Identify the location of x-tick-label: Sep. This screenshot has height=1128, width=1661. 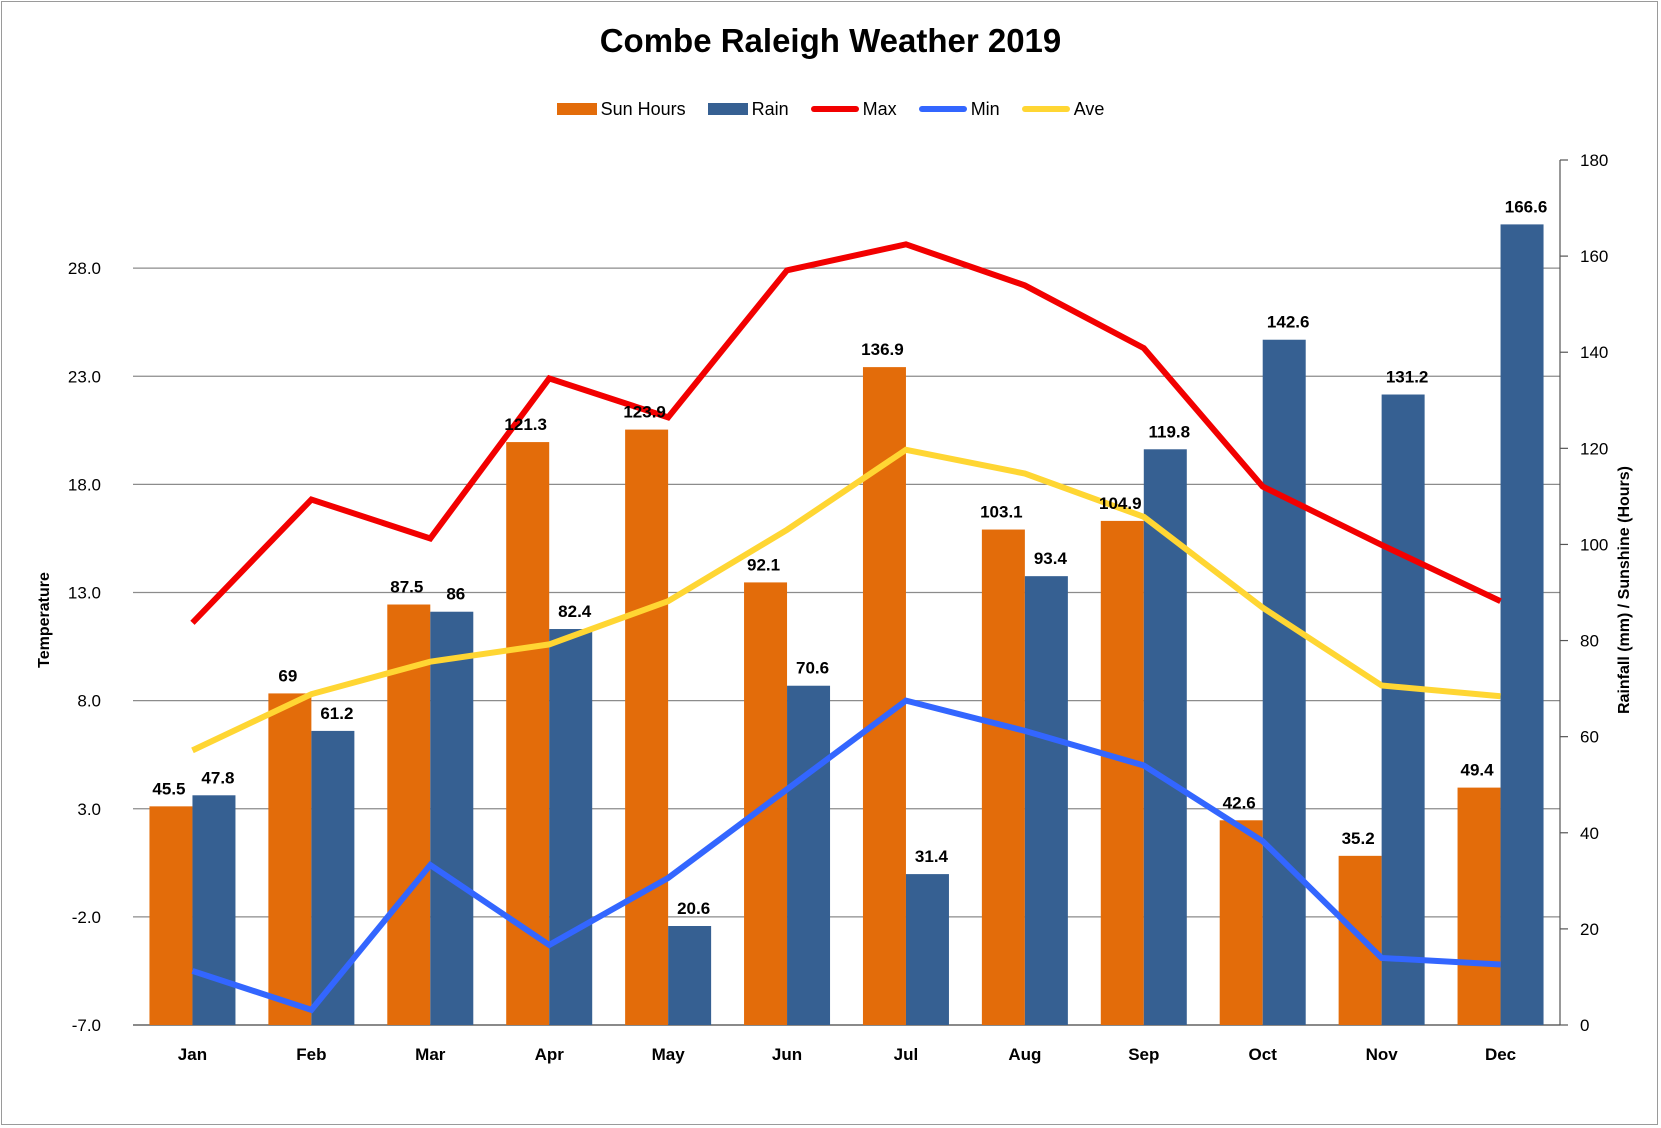
(1143, 1054).